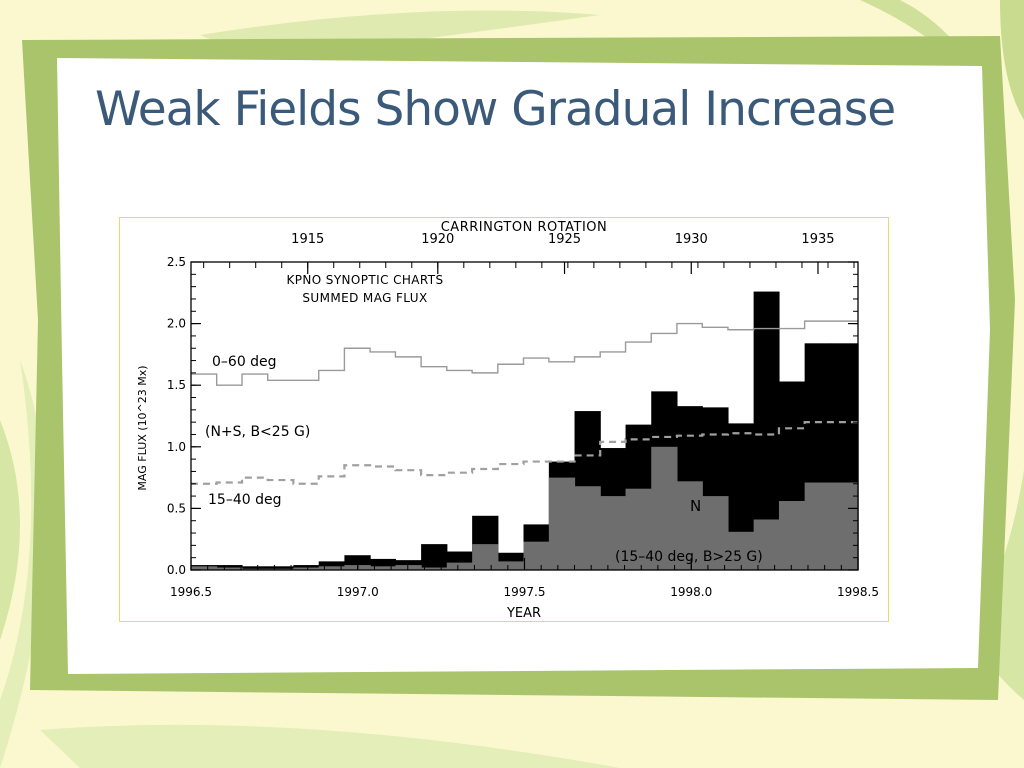  What do you see at coordinates (525, 508) in the screenshot?
I see `n-bars` at bounding box center [525, 508].